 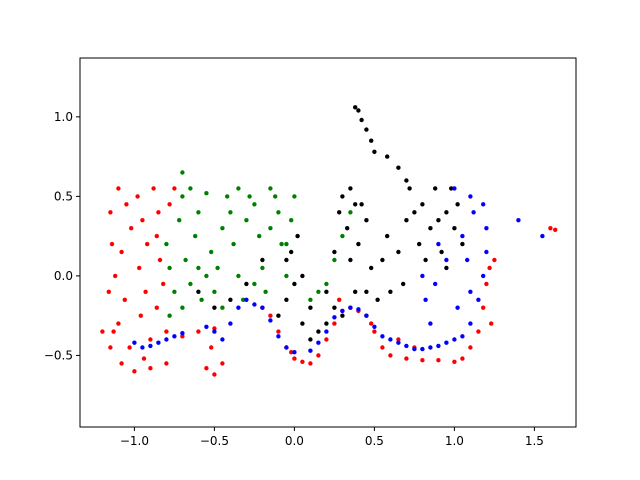 I want to click on x-tick-label: −0.5, so click(x=214, y=441).